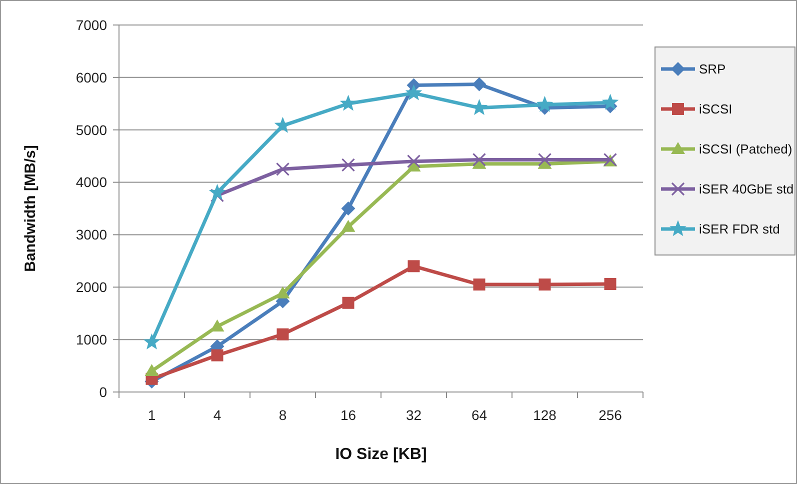  I want to click on x-tick-label: 256, so click(610, 415).